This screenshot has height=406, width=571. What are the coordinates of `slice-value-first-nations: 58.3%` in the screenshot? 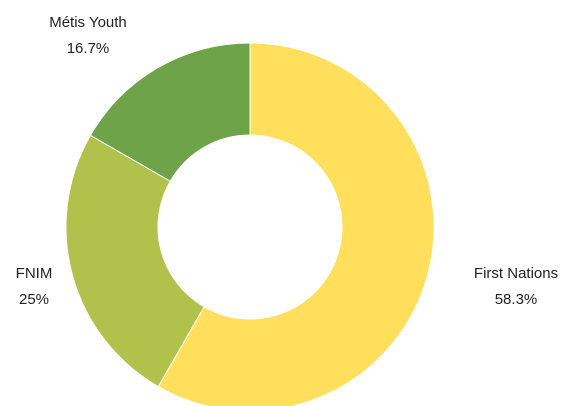 It's located at (516, 299).